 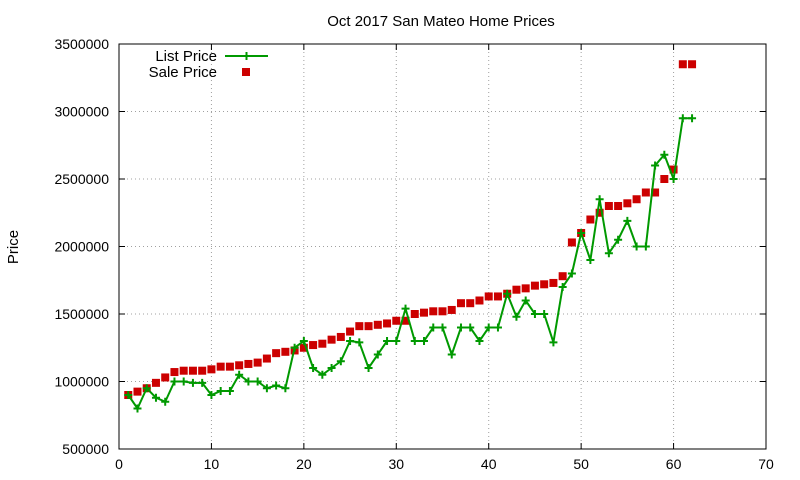 What do you see at coordinates (81, 112) in the screenshot?
I see `y-tick-label: 3000000` at bounding box center [81, 112].